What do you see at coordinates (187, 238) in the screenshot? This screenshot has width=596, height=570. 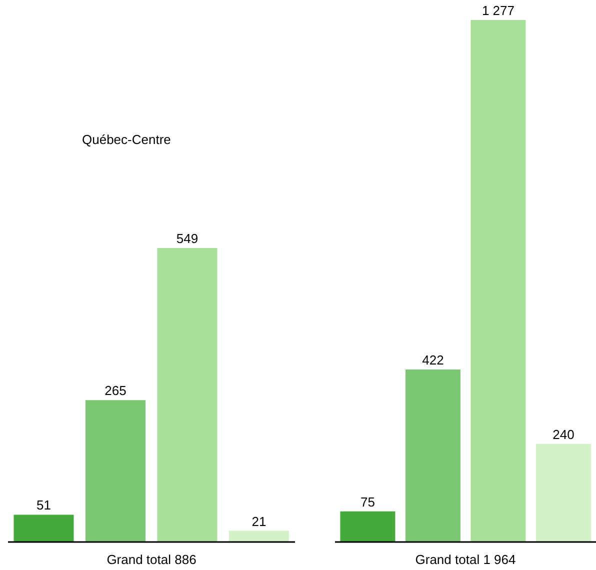 I see `data-label: 549` at bounding box center [187, 238].